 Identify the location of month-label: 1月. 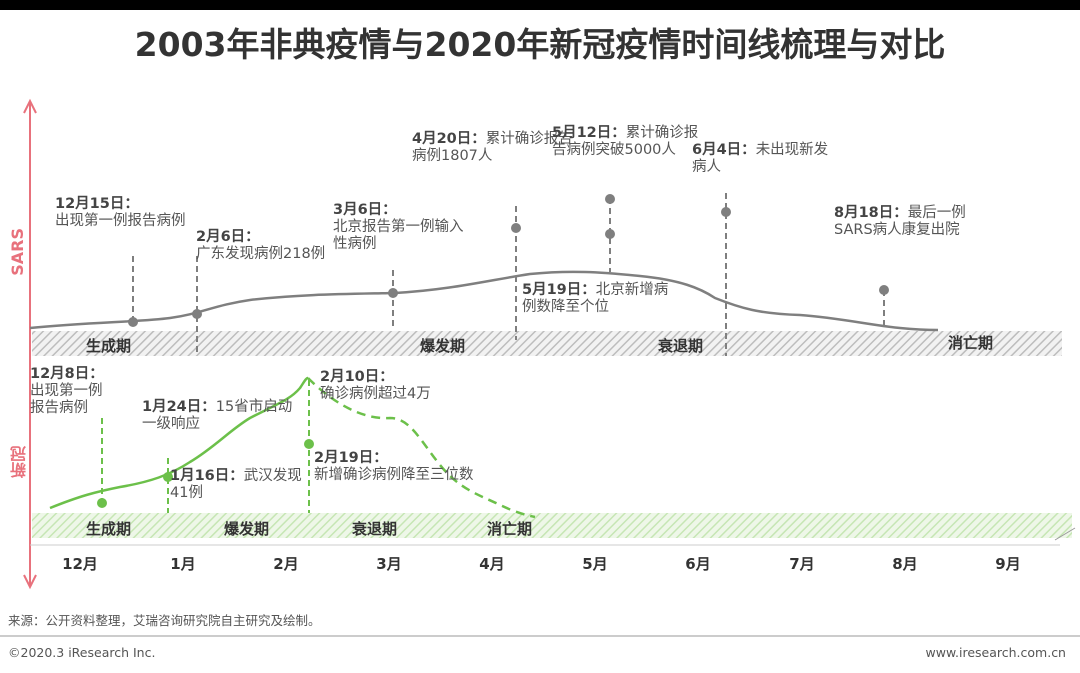
(183, 564).